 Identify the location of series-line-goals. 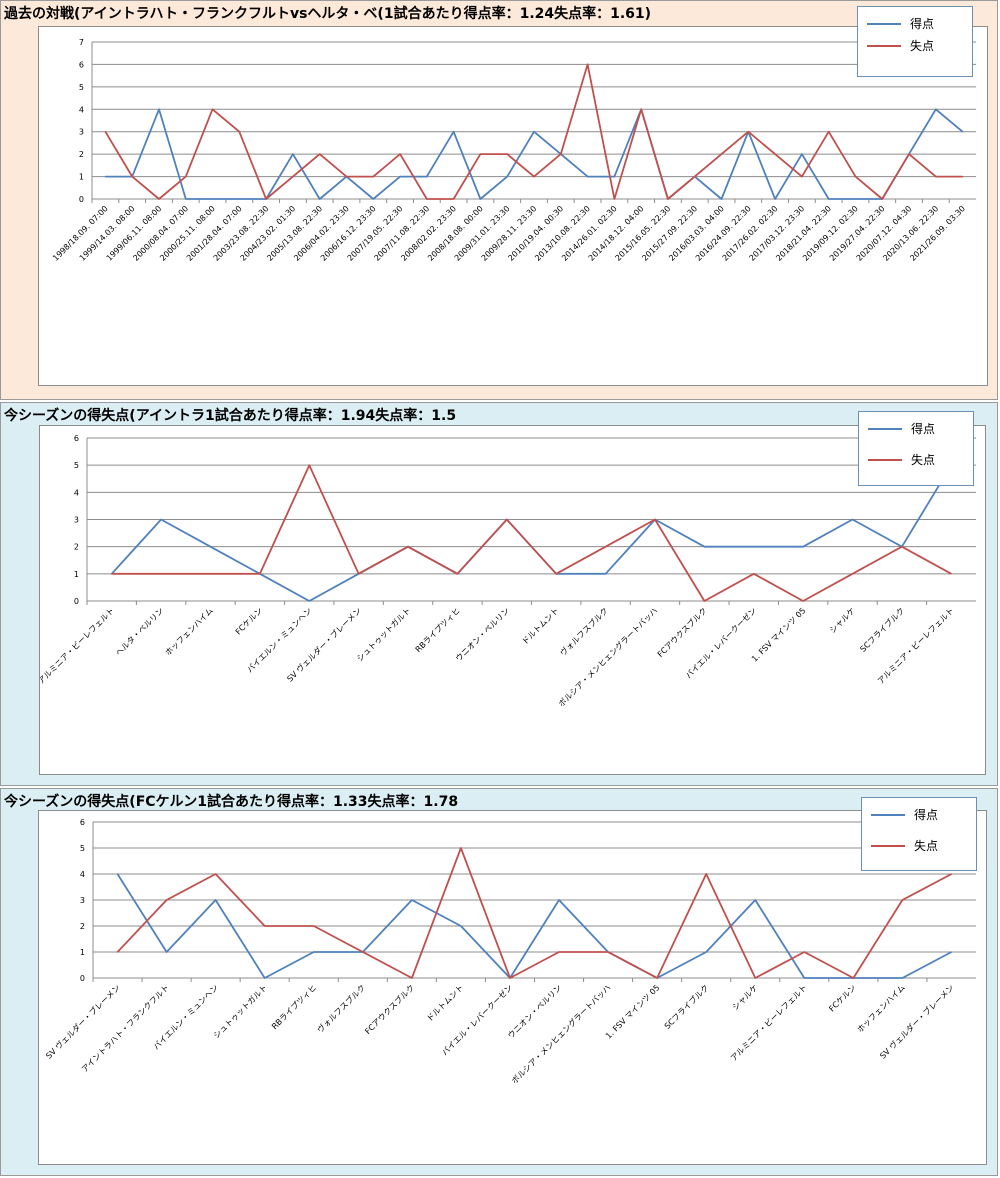
(532, 533).